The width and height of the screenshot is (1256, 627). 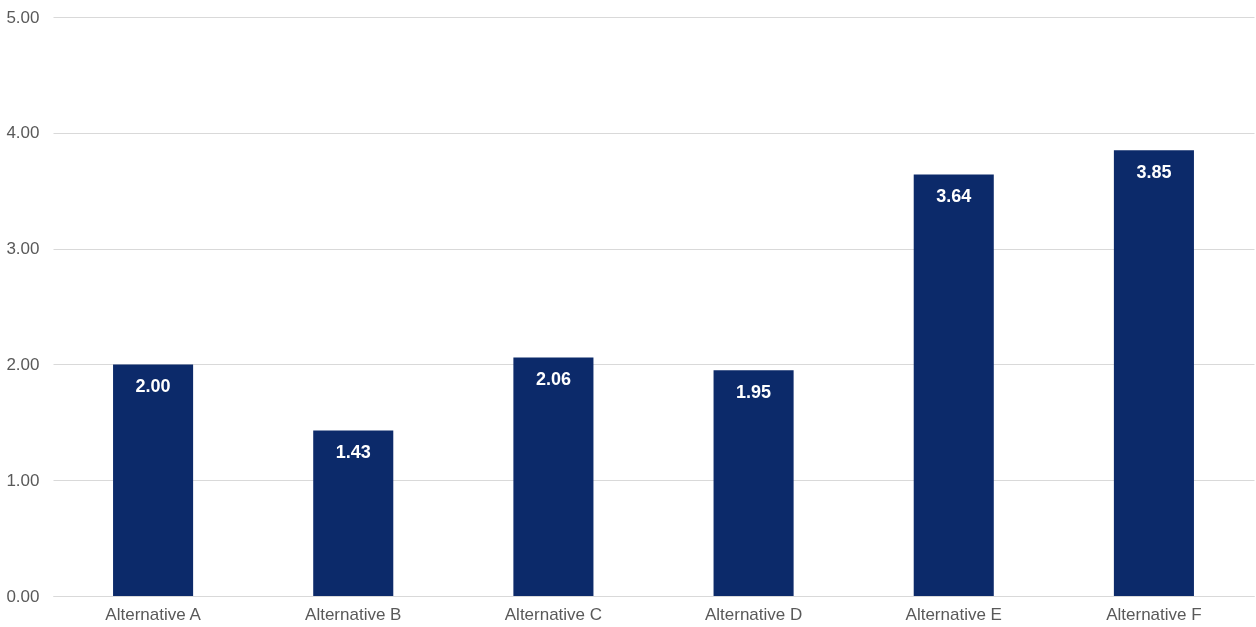 What do you see at coordinates (954, 196) in the screenshot?
I see `data-label: 3.64` at bounding box center [954, 196].